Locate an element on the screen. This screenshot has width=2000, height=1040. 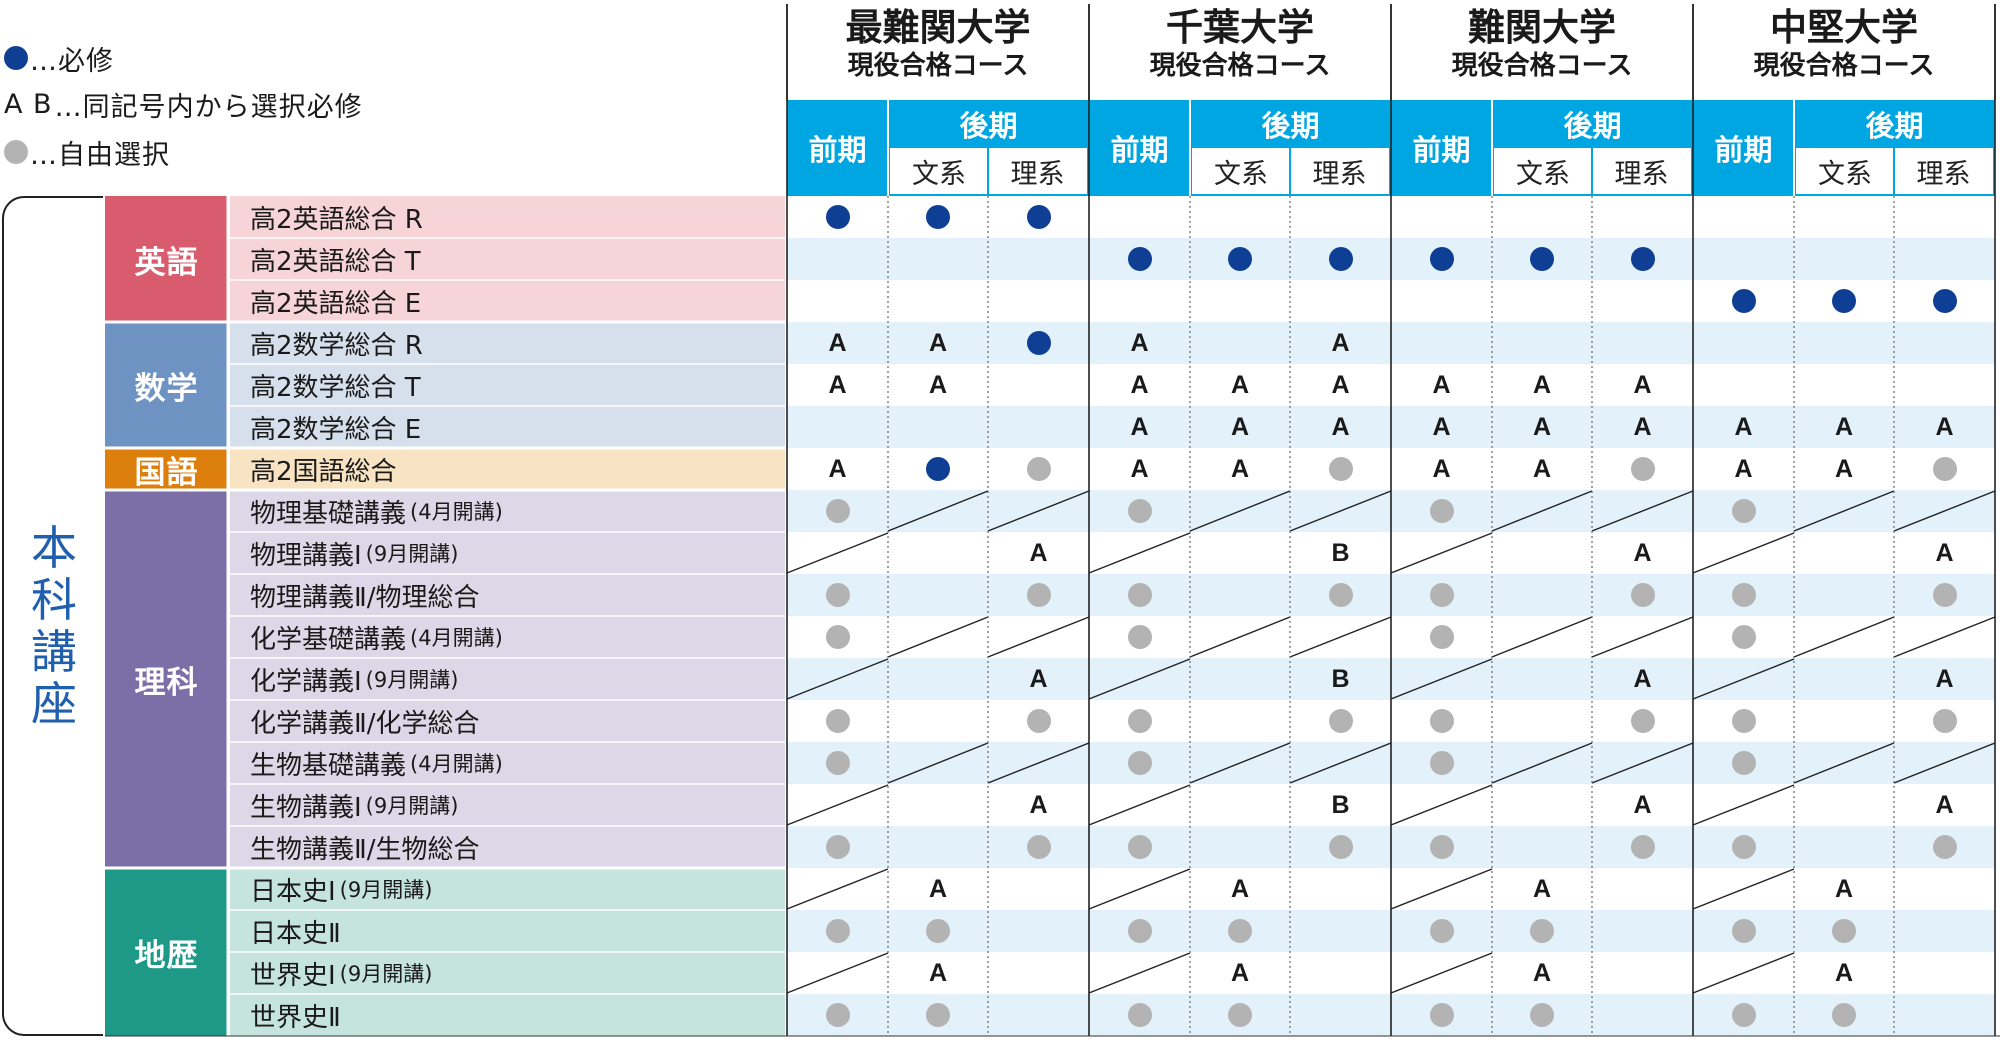
subject-cell: 地歴 is located at coordinates (166, 952).